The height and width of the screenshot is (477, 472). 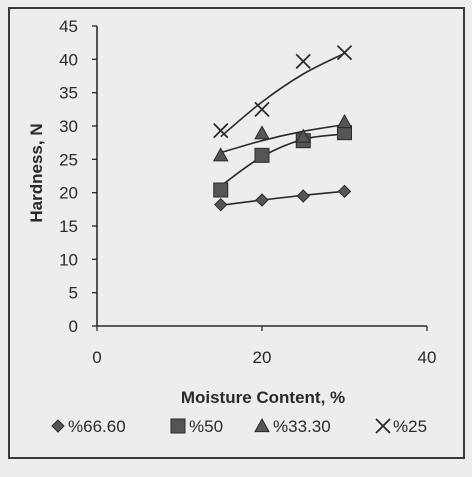 I want to click on legend-label: %25, so click(x=410, y=426).